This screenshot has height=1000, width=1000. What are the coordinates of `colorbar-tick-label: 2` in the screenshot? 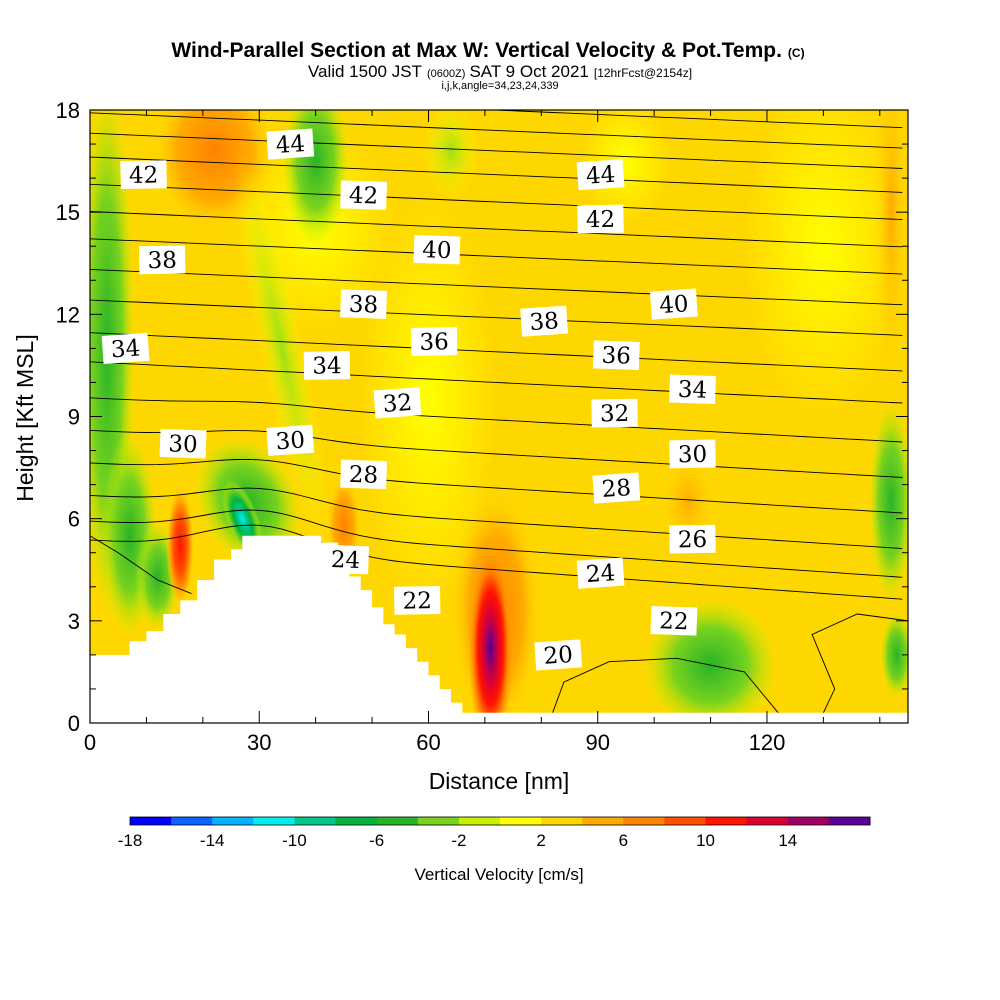 It's located at (540, 840).